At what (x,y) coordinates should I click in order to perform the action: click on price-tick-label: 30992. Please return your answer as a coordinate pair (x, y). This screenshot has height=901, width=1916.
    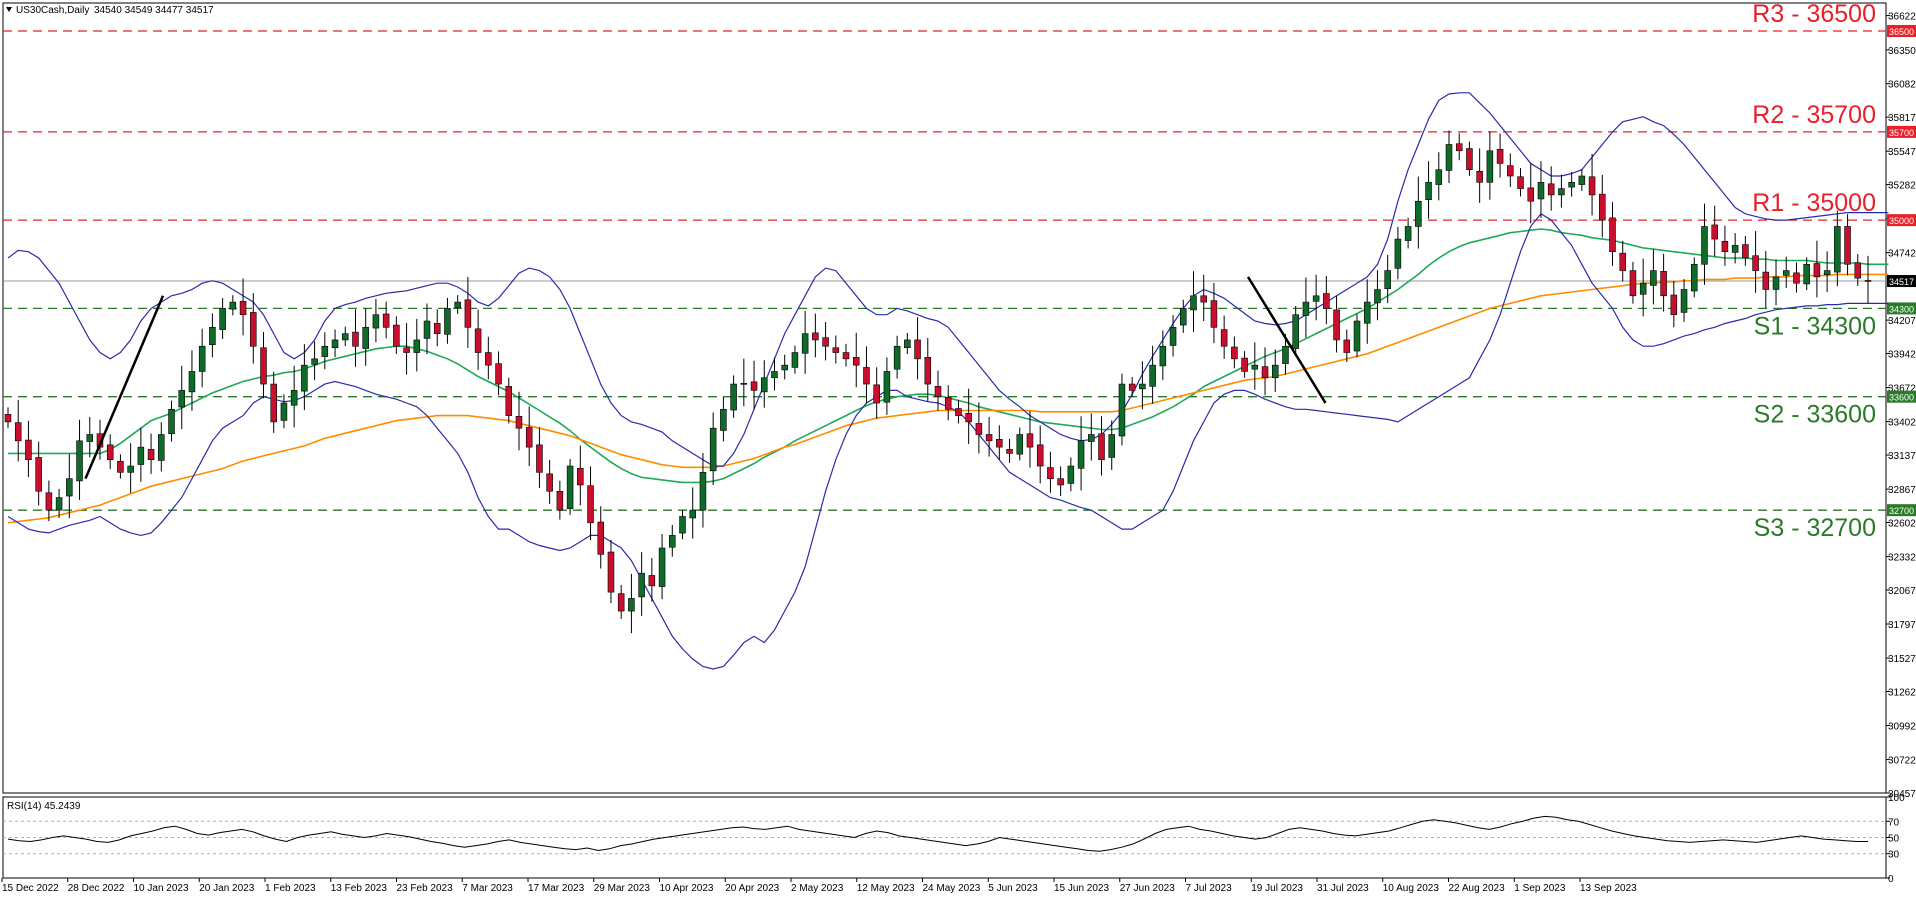
    Looking at the image, I should click on (1902, 727).